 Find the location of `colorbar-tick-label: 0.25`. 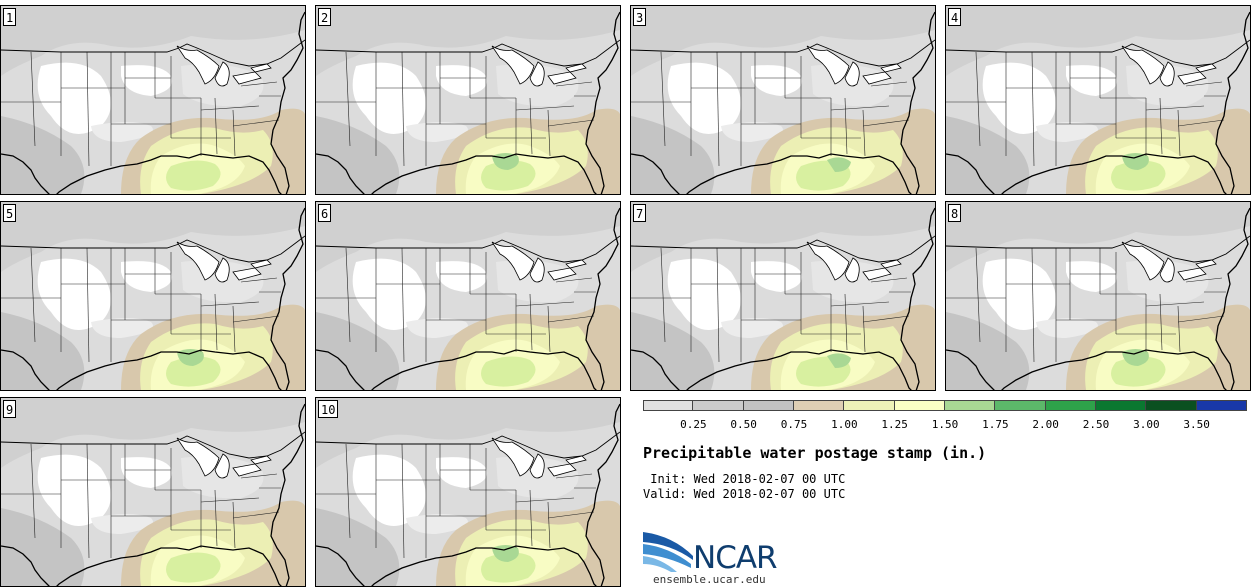

colorbar-tick-label: 0.25 is located at coordinates (693, 424).